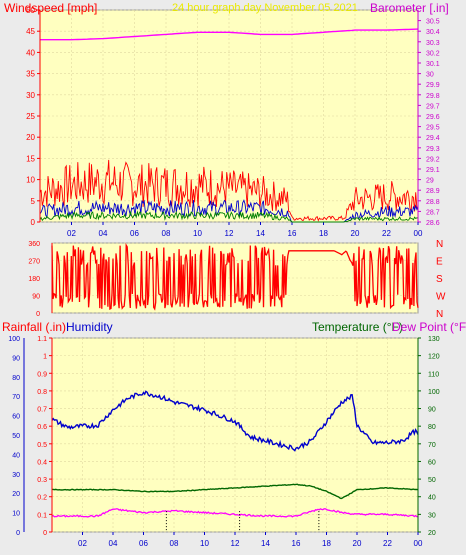  Describe the element at coordinates (433, 22) in the screenshot. I see `barometer-tick-label: 30.5` at that location.